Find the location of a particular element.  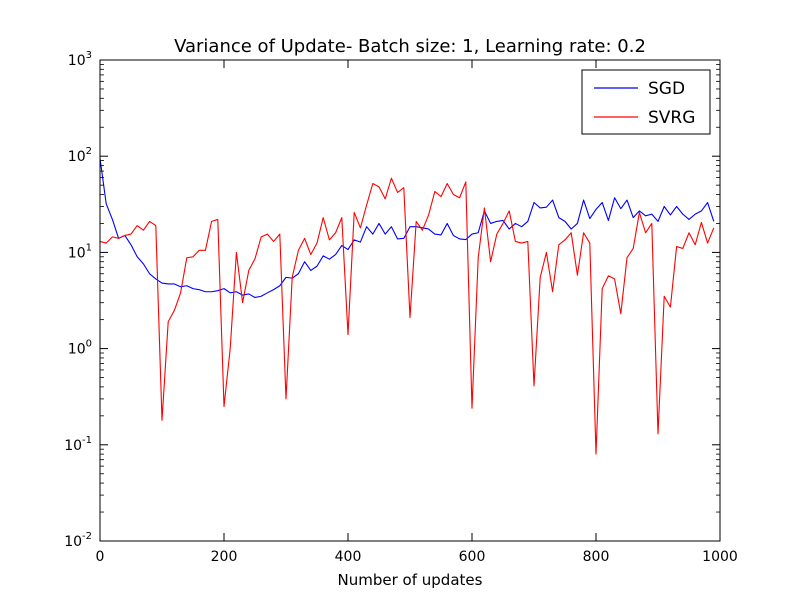

y-tick-label: 10² is located at coordinates (80, 155).